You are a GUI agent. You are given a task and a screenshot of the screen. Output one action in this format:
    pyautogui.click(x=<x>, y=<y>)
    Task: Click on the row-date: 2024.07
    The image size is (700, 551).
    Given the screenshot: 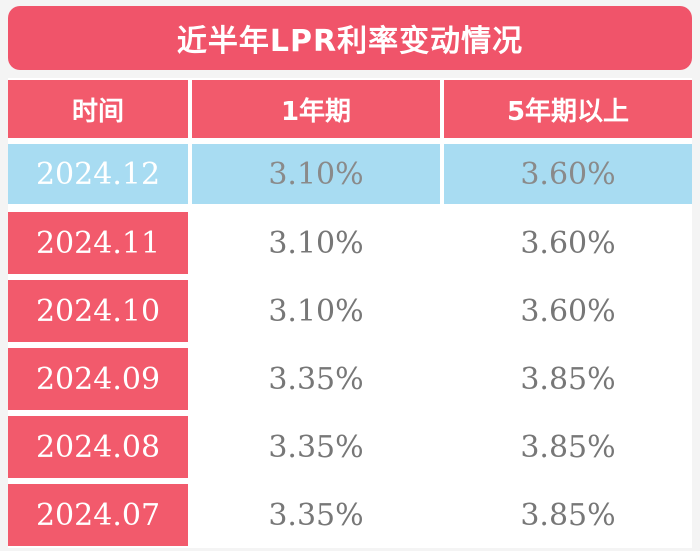 What is the action you would take?
    pyautogui.click(x=98, y=515)
    